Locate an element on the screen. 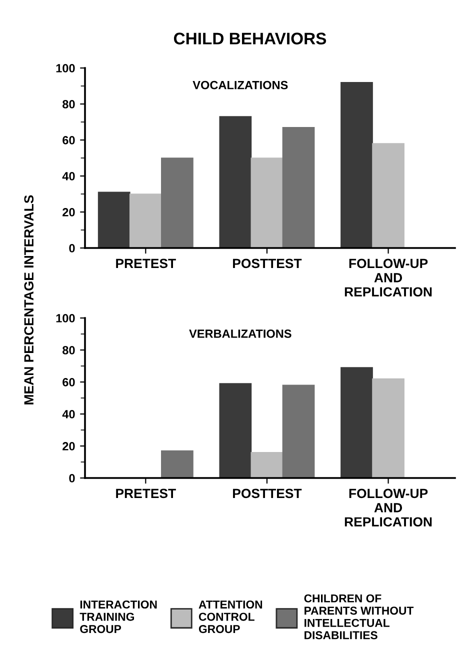  legend-label: CHILDREN OF PARENTS WITHOUT INTELLECTUAL DISABILITIES is located at coordinates (359, 617).